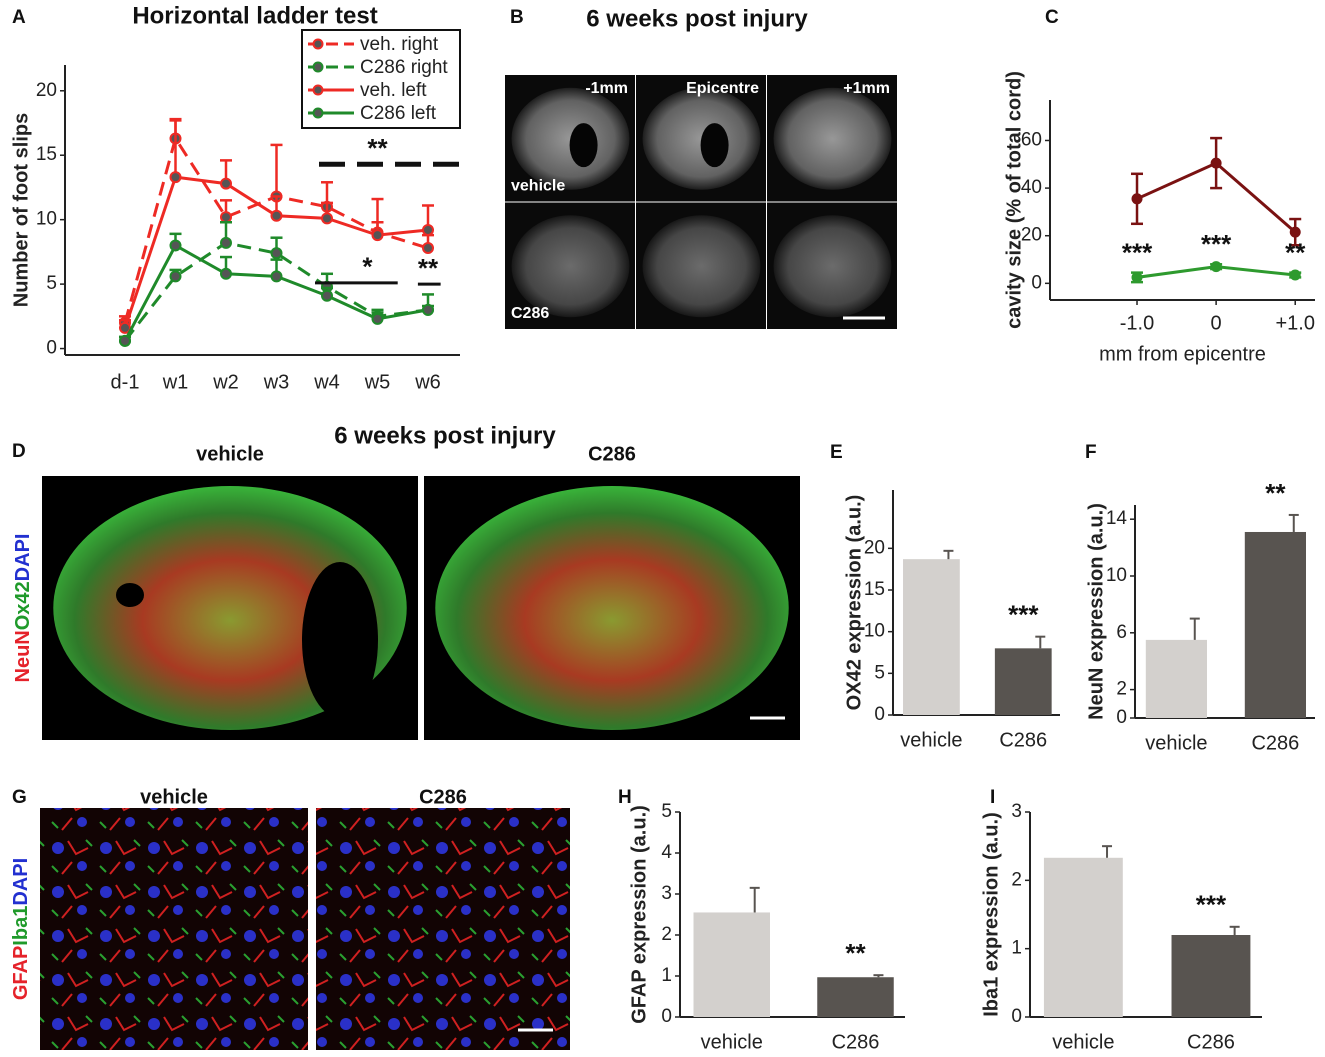 This screenshot has width=1325, height=1057. I want to click on column-label: +1mm, so click(866, 88).